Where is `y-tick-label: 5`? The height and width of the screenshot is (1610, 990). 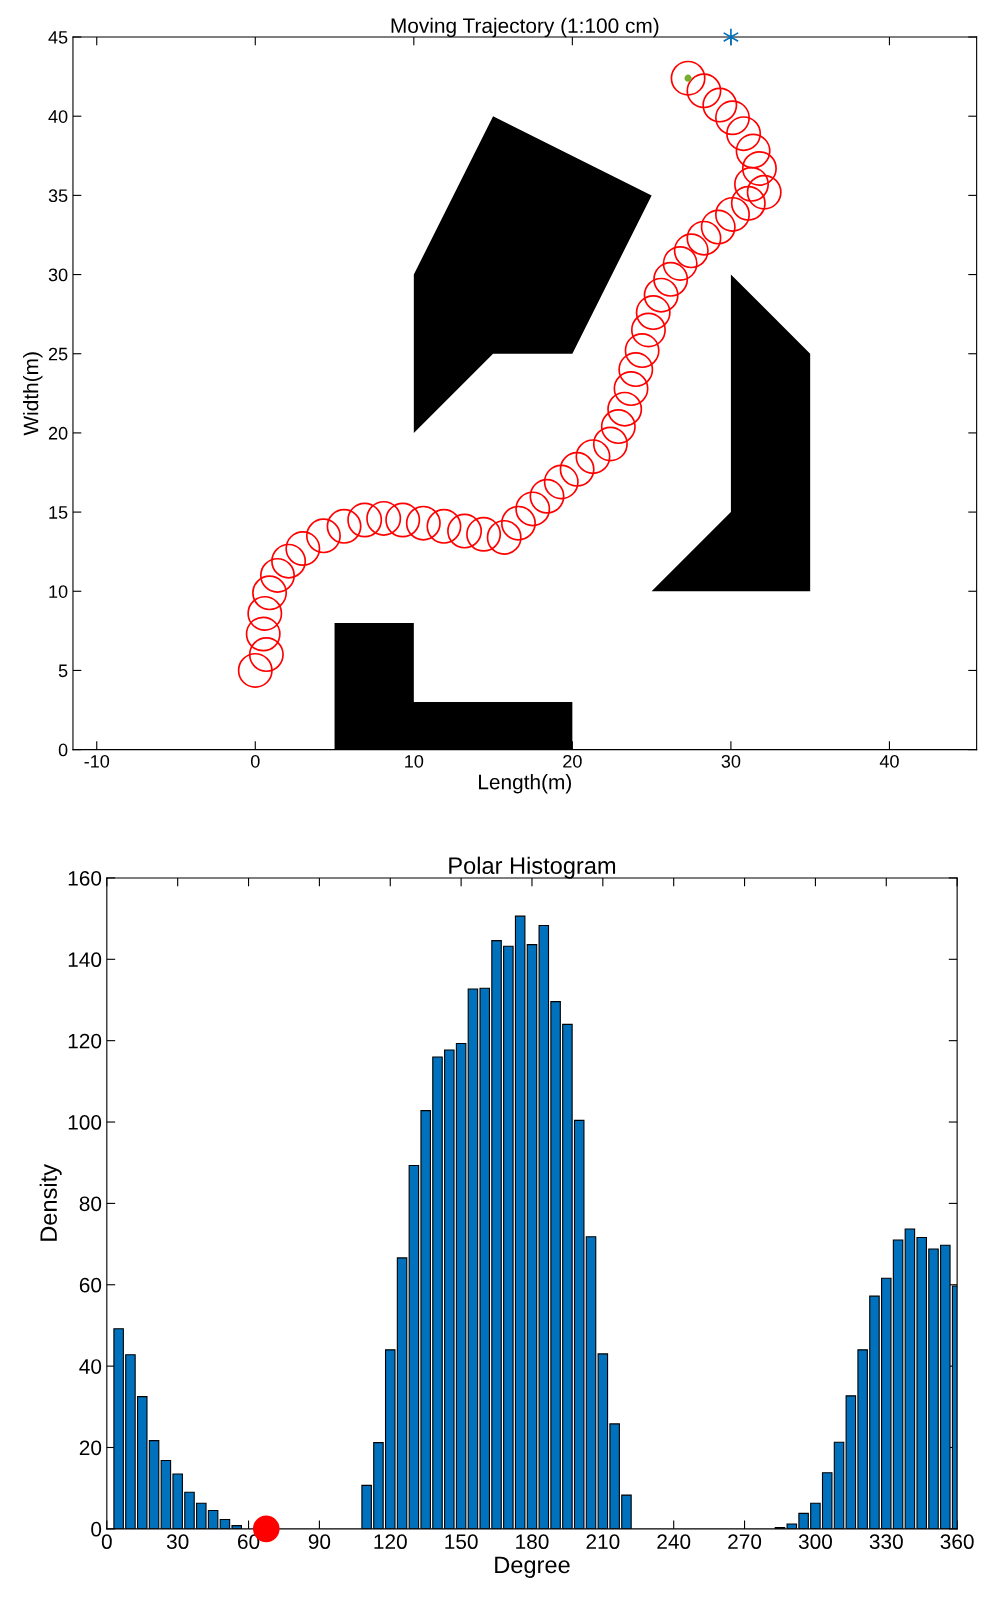 y-tick-label: 5 is located at coordinates (63, 671).